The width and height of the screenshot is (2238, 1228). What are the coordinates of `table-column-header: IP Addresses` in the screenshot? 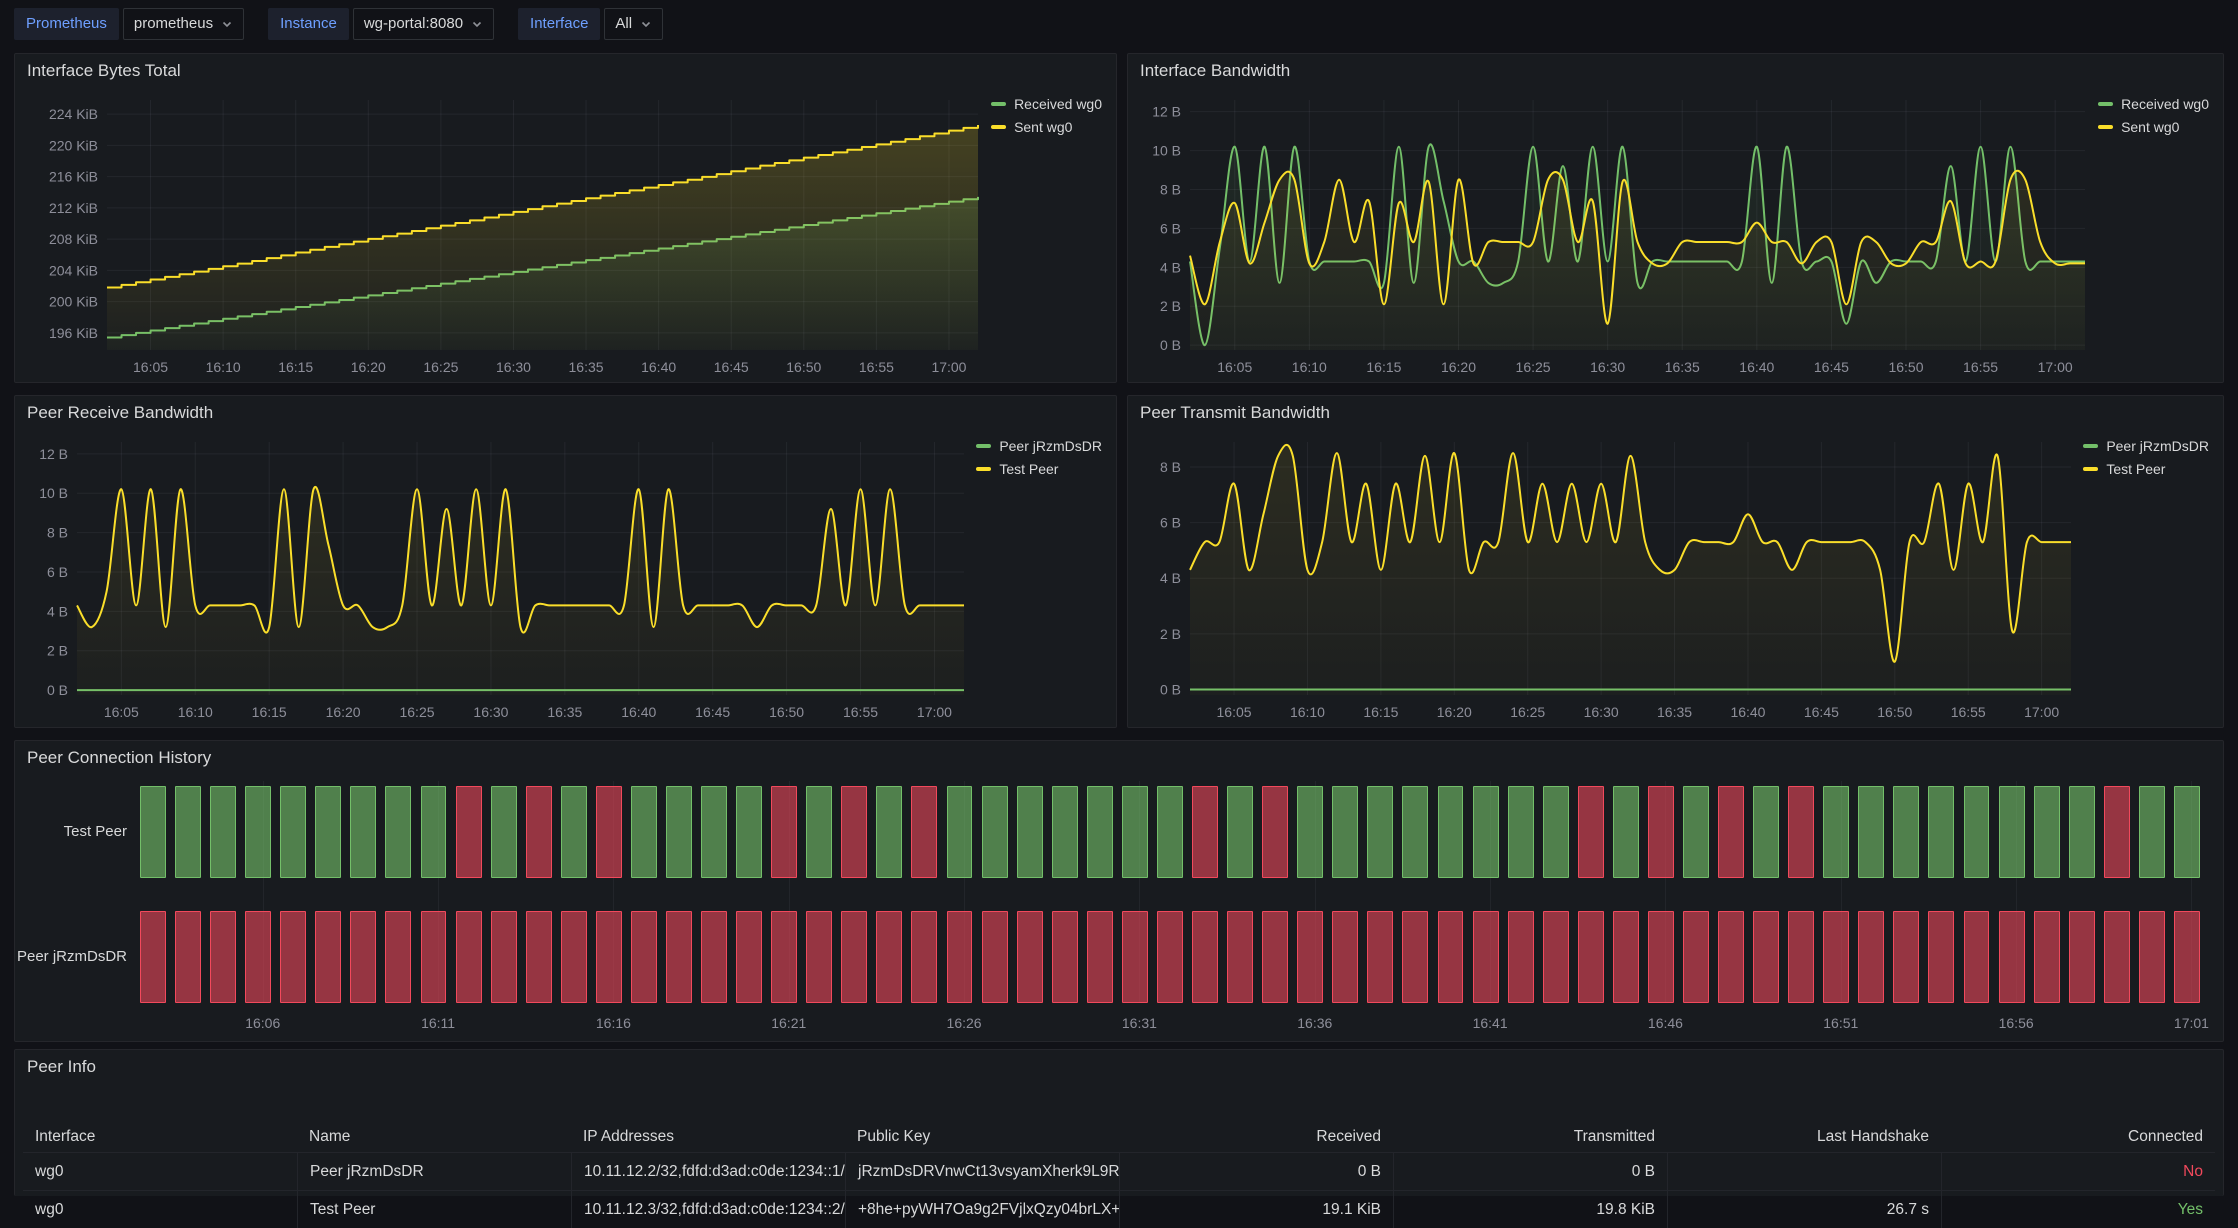 It's located at (629, 1136).